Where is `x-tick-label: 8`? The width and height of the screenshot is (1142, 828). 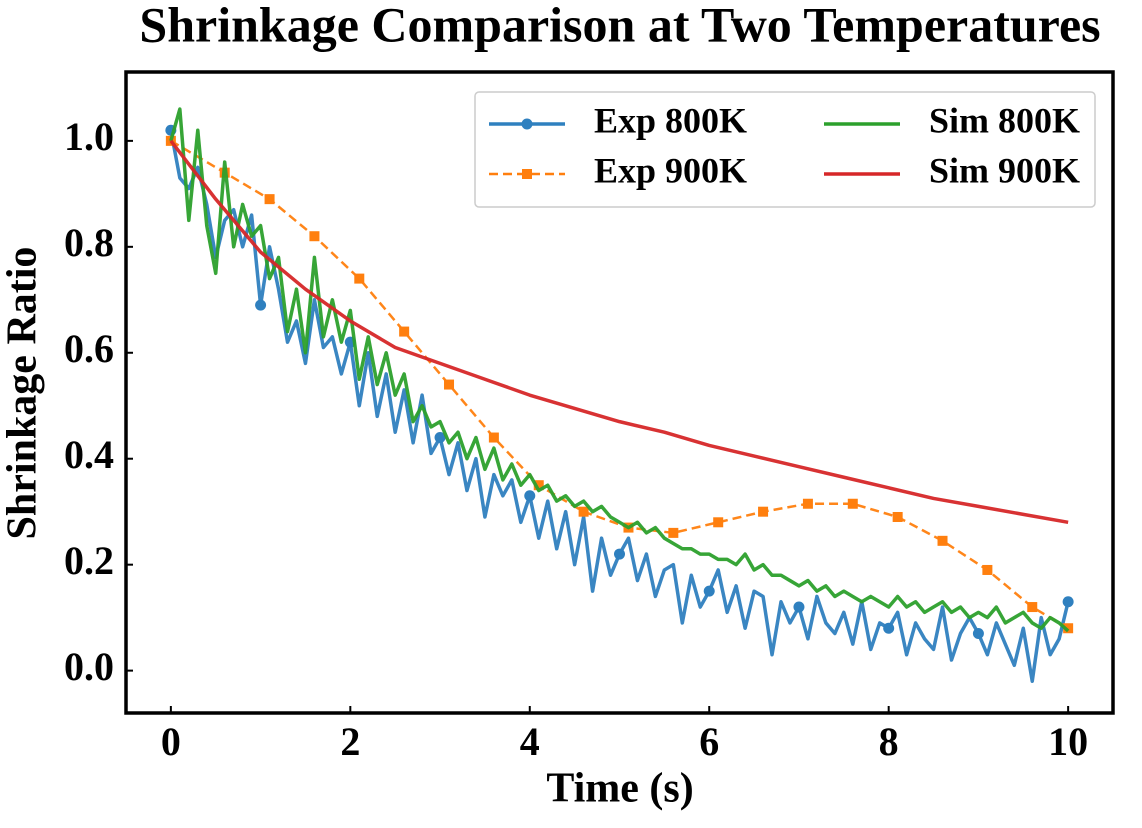
x-tick-label: 8 is located at coordinates (889, 741).